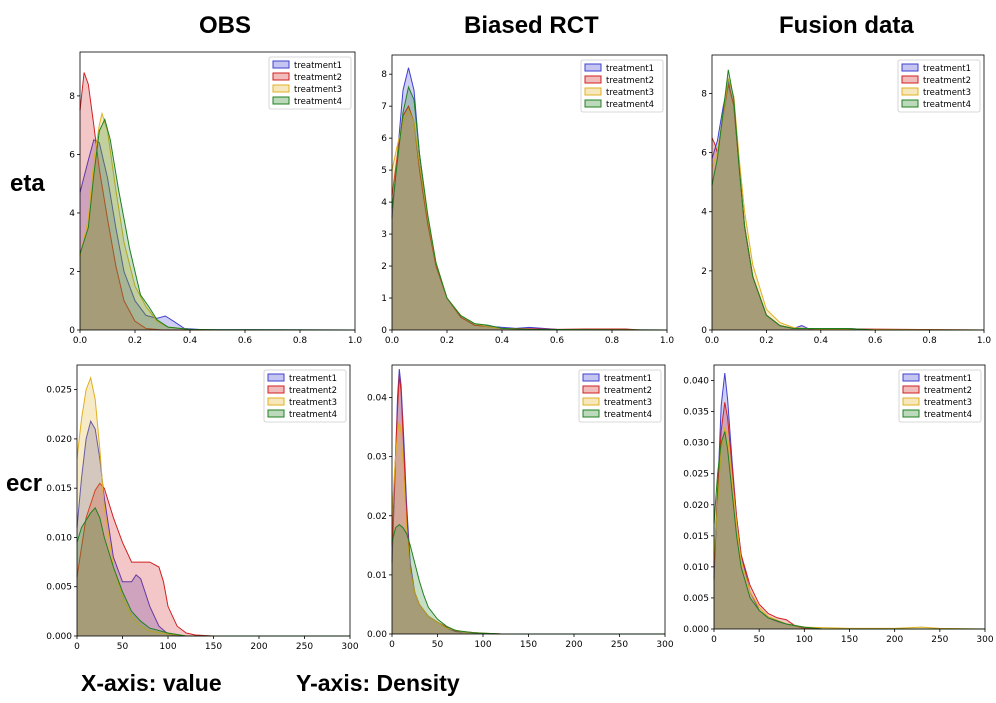 The height and width of the screenshot is (703, 996). Describe the element at coordinates (225, 25) in the screenshot. I see `column-title-obs: OBS` at that location.